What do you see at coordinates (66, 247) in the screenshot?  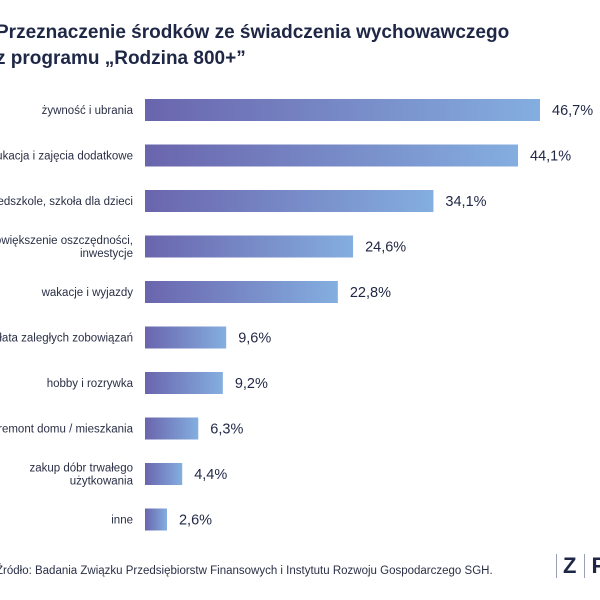 I see `category-label-3: powiększenie oszczędności, inwestycje` at bounding box center [66, 247].